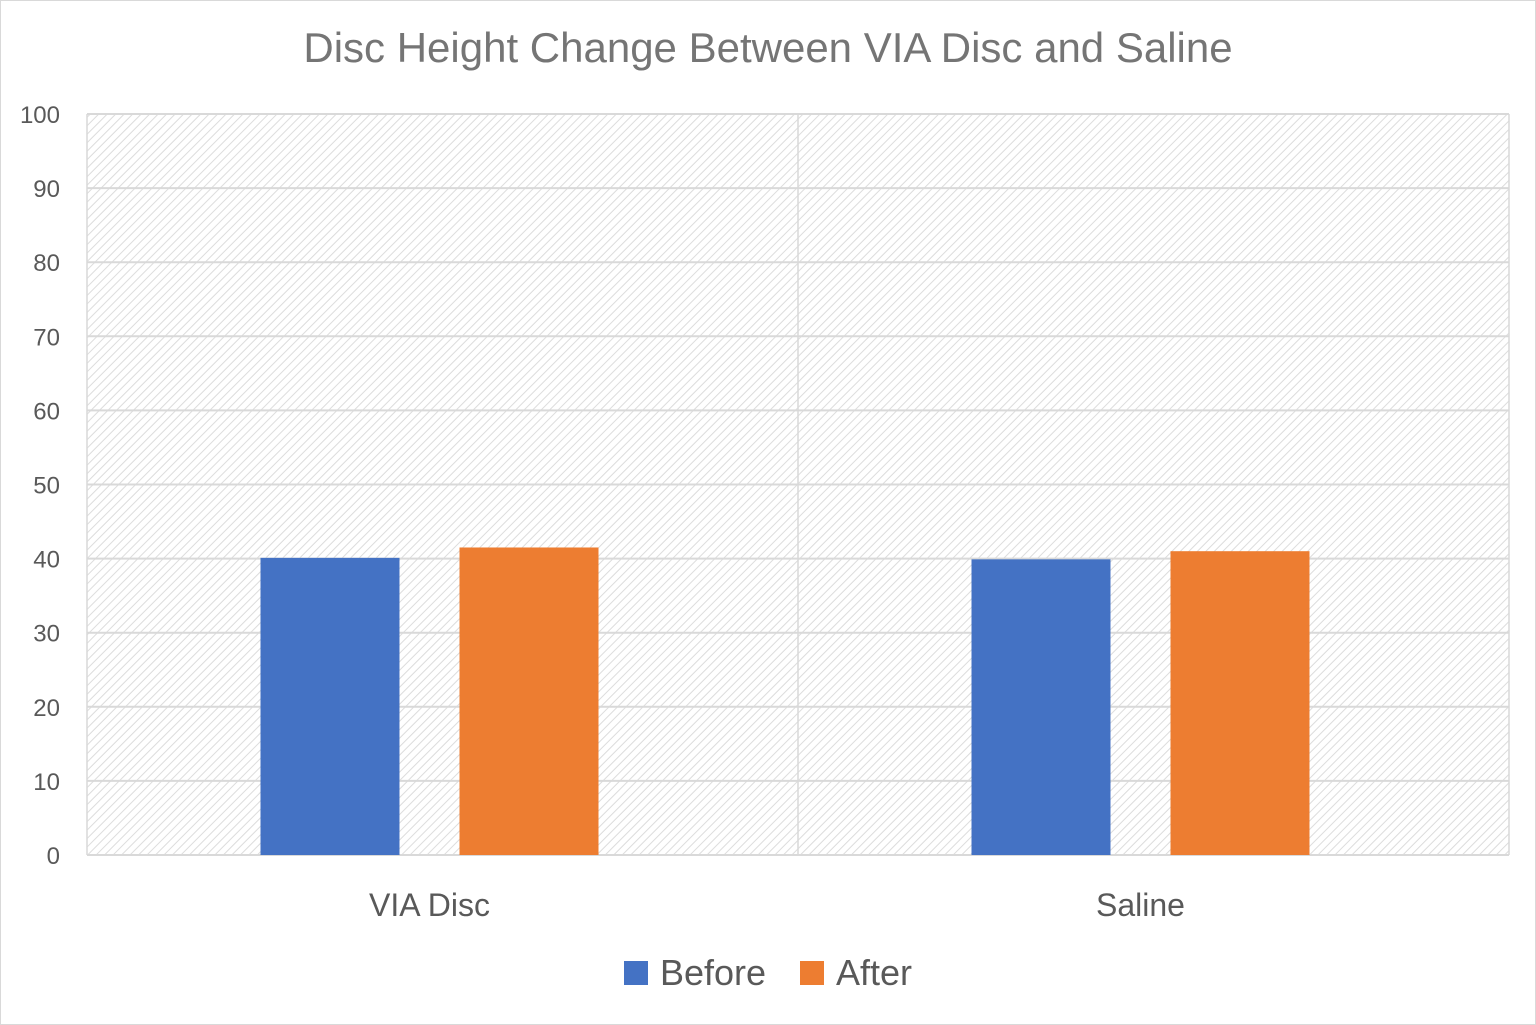 The height and width of the screenshot is (1025, 1536). I want to click on legend-item: After, so click(856, 973).